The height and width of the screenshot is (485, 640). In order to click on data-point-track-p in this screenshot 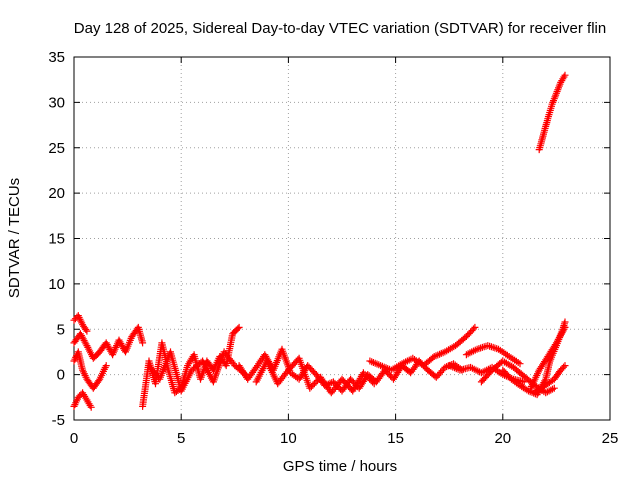, I will do `click(565, 75)`.